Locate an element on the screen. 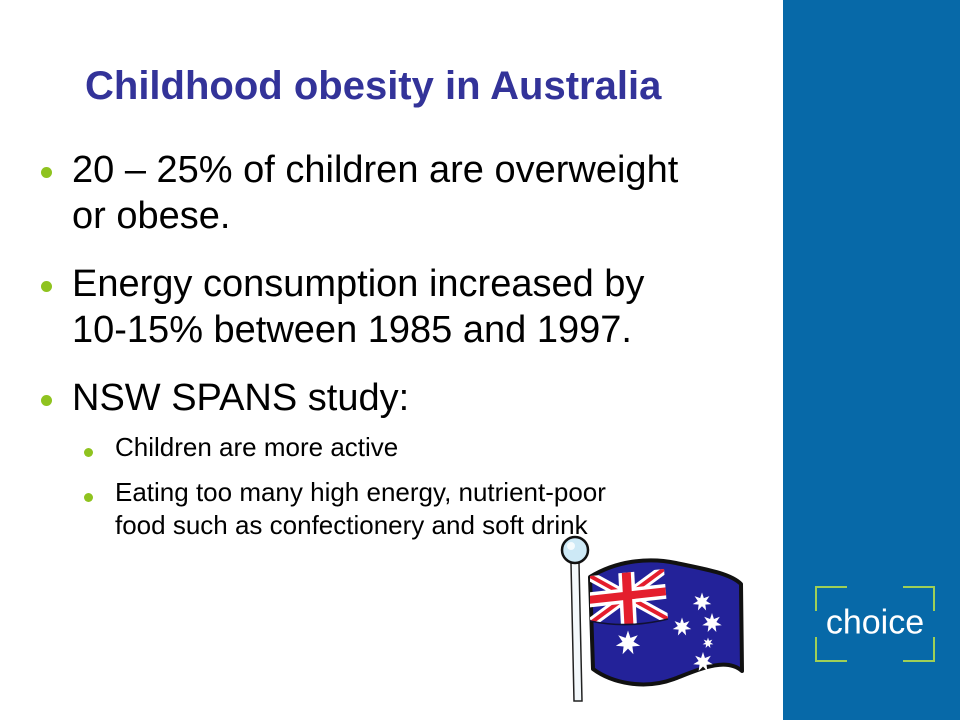 The height and width of the screenshot is (720, 960). bullet-item: NSW SPANS study: is located at coordinates (204, 398).